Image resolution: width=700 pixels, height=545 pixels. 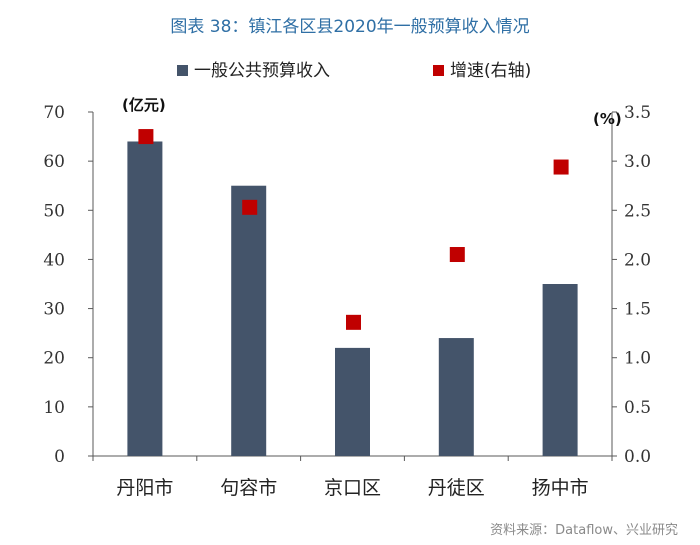 What do you see at coordinates (144, 105) in the screenshot?
I see `y-left-unit-label: (亿元)` at bounding box center [144, 105].